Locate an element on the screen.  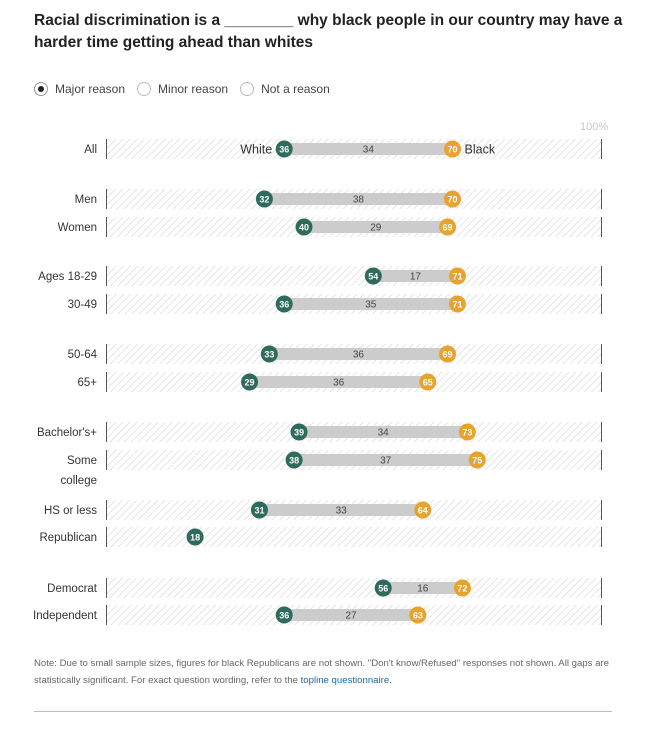
white-value-label: 33 is located at coordinates (269, 354).